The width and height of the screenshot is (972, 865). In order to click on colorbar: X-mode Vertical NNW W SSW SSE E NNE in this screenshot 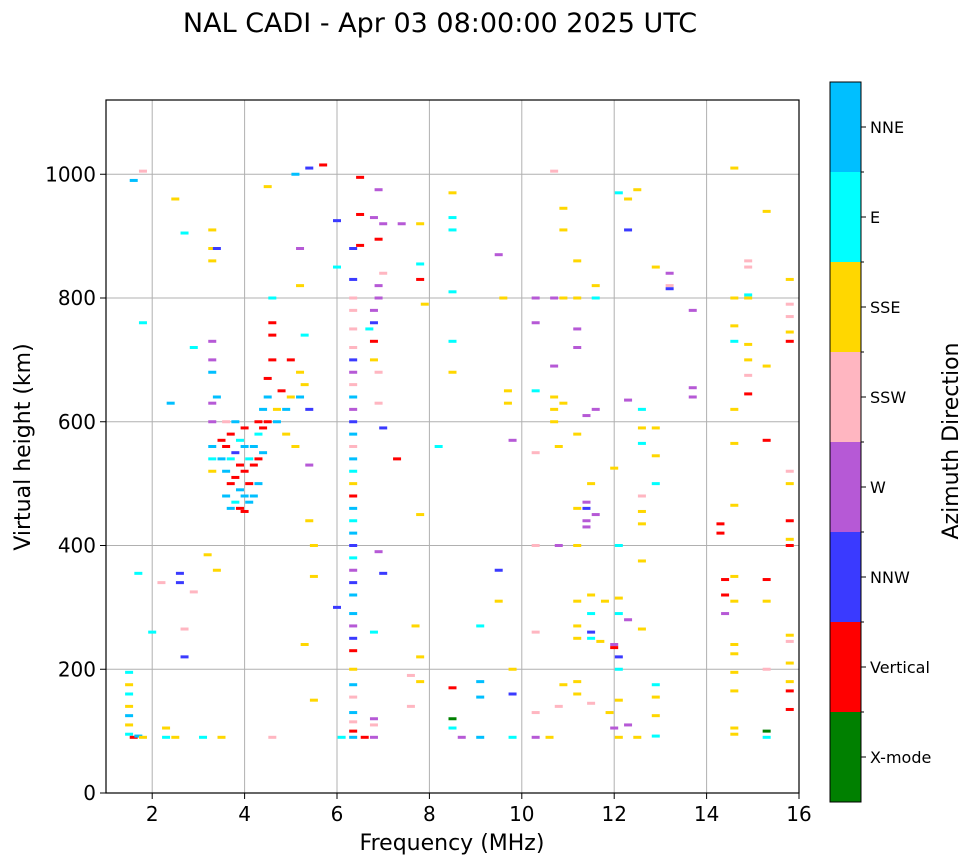, I will do `click(880, 442)`.